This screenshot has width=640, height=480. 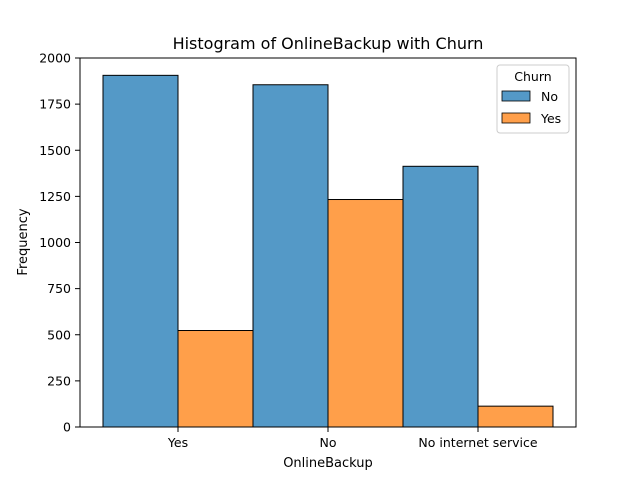 I want to click on y-tick-label: 0, so click(x=67, y=427).